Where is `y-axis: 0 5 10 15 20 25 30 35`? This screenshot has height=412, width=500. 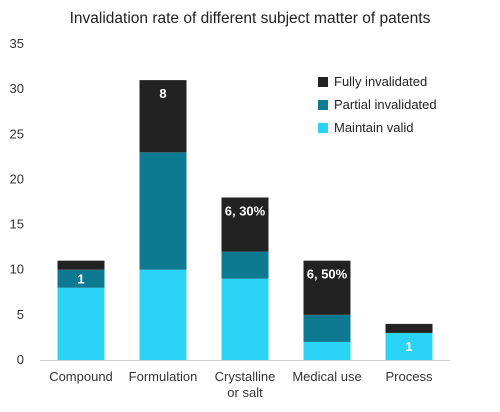
y-axis: 0 5 10 15 20 25 30 35 is located at coordinates (17, 201).